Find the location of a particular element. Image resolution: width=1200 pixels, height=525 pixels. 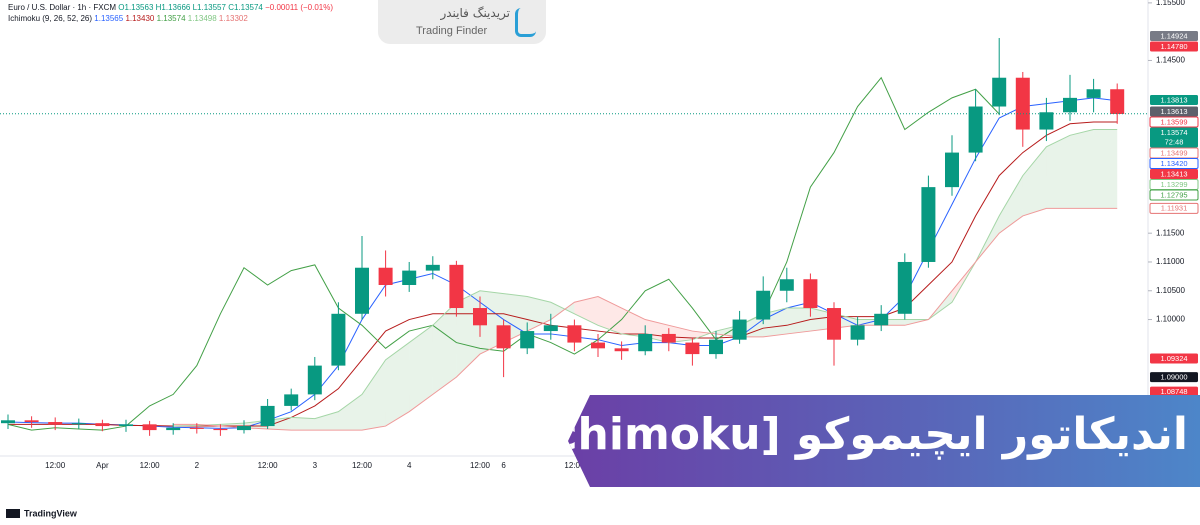

indicator-value: 1.13302 is located at coordinates (233, 18).